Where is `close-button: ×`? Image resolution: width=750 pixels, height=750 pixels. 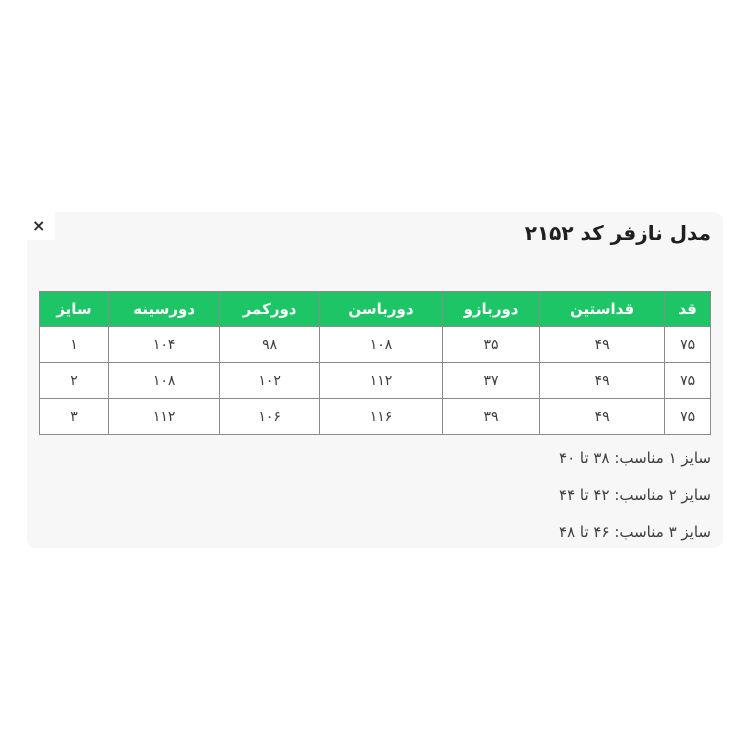
close-button: × is located at coordinates (41, 226).